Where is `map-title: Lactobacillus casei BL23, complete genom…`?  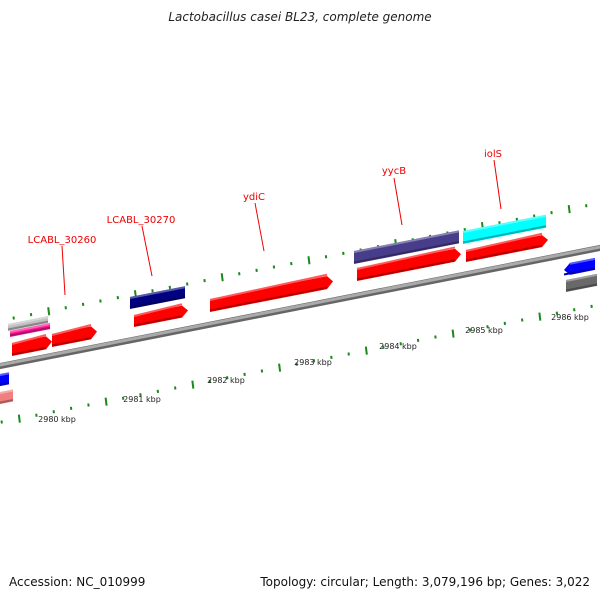 map-title: Lactobacillus casei BL23, complete genom… is located at coordinates (300, 17).